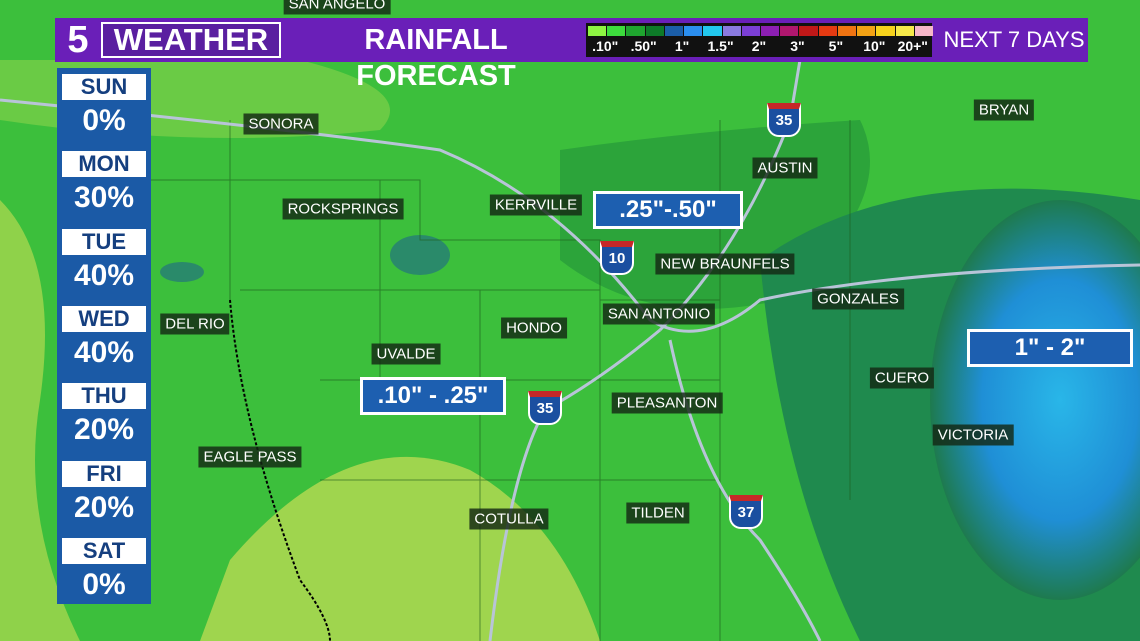  I want to click on city-label: KERRVILLE, so click(536, 205).